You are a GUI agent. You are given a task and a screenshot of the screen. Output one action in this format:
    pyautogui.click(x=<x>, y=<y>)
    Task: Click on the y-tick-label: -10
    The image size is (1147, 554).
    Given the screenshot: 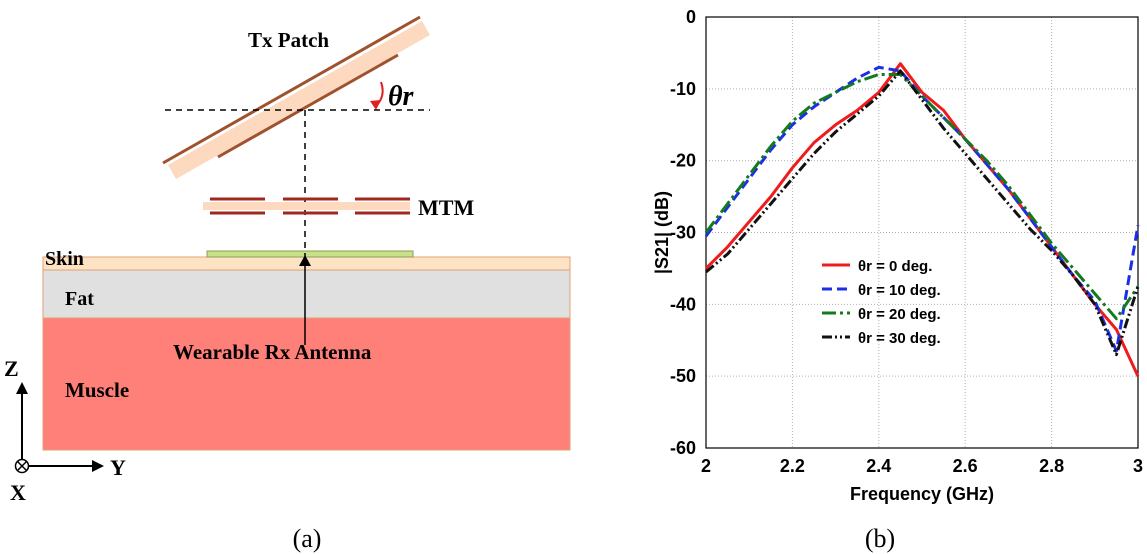 What is the action you would take?
    pyautogui.click(x=683, y=89)
    